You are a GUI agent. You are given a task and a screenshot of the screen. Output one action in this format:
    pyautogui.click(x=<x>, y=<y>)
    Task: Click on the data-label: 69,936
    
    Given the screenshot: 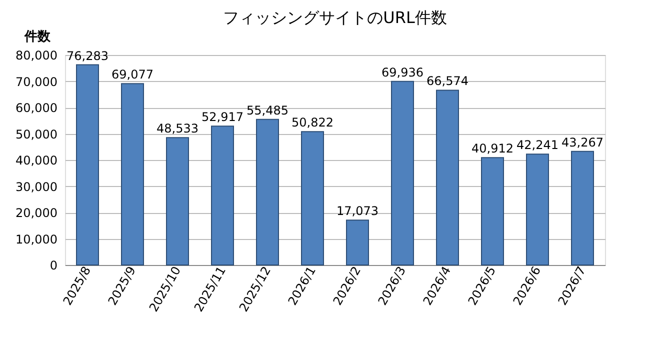 What is the action you would take?
    pyautogui.click(x=403, y=72)
    